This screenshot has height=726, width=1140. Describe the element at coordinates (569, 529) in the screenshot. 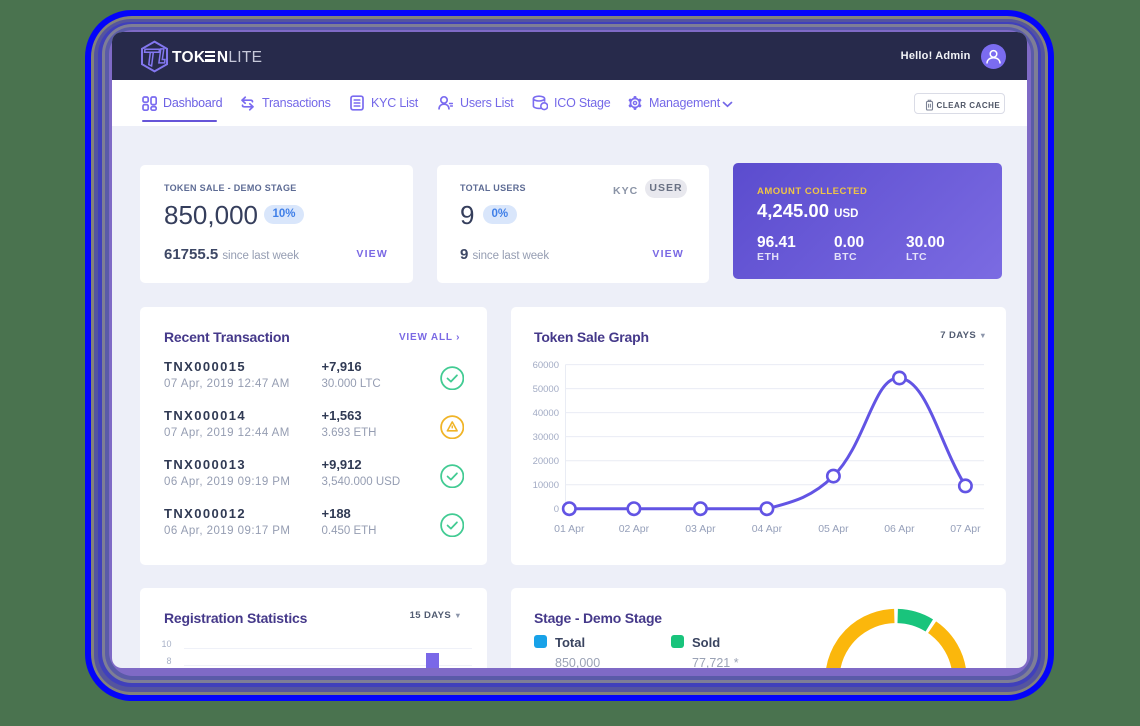

I see `svg-text: 01 Apr` at that location.